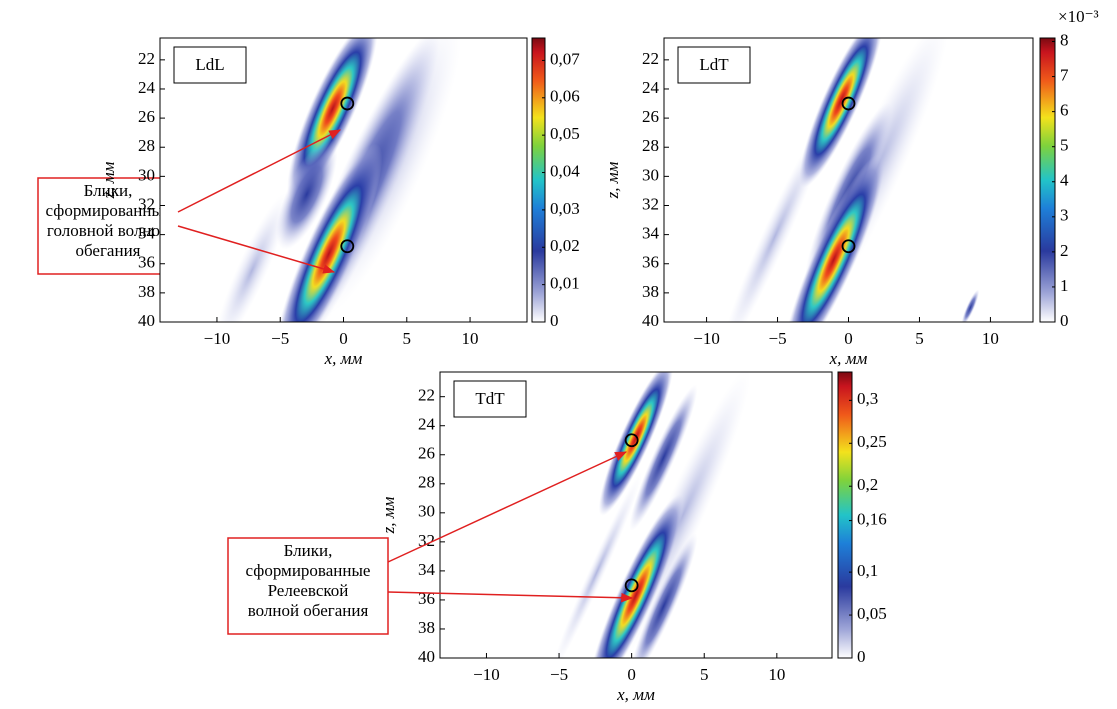 The width and height of the screenshot is (1117, 709). What do you see at coordinates (1064, 74) in the screenshot?
I see `colorbar-tick-label: 7` at bounding box center [1064, 74].